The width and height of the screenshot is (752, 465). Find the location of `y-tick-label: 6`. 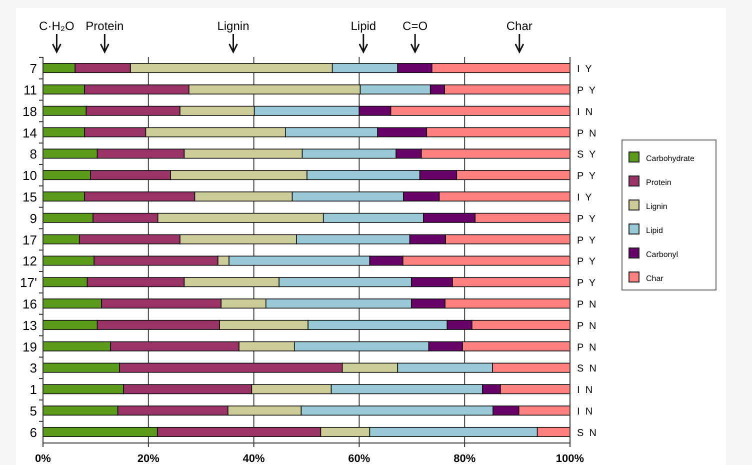

y-tick-label: 6 is located at coordinates (33, 432).